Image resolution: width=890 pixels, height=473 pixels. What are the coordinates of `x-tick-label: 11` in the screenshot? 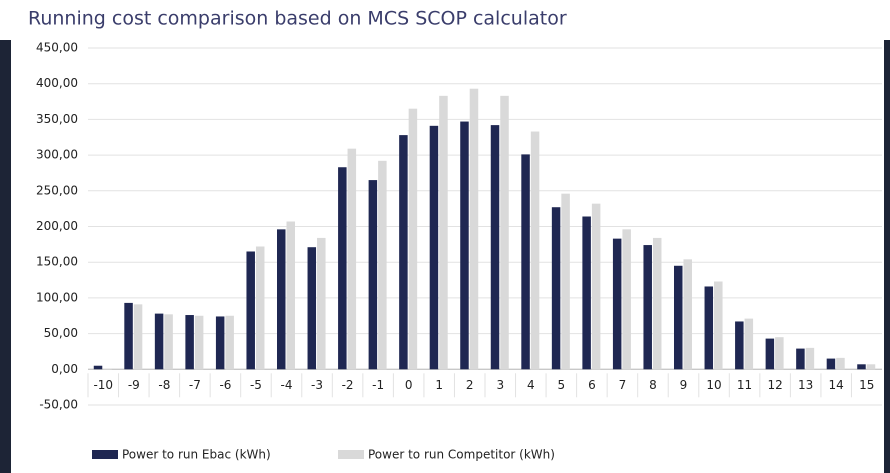 It's located at (744, 385).